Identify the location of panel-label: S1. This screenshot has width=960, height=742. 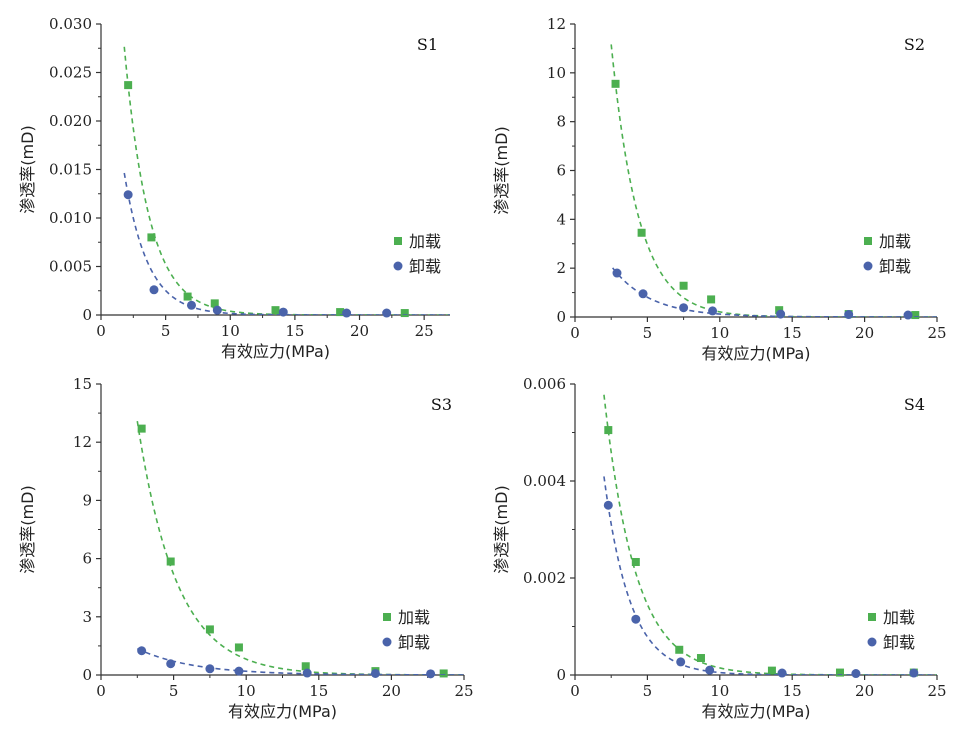
(427, 44).